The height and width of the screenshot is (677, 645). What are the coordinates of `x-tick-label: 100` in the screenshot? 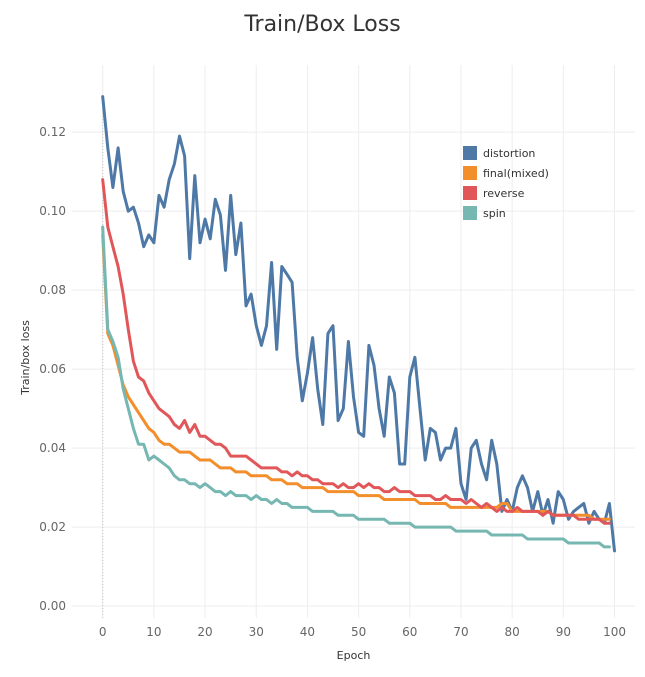 It's located at (614, 632).